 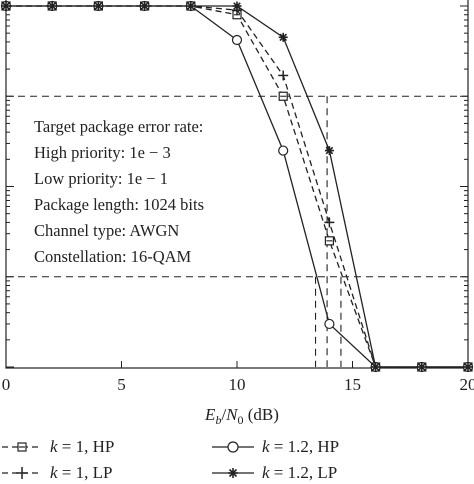 What do you see at coordinates (101, 178) in the screenshot?
I see `annotation-line: Low priority: 1e − 1` at bounding box center [101, 178].